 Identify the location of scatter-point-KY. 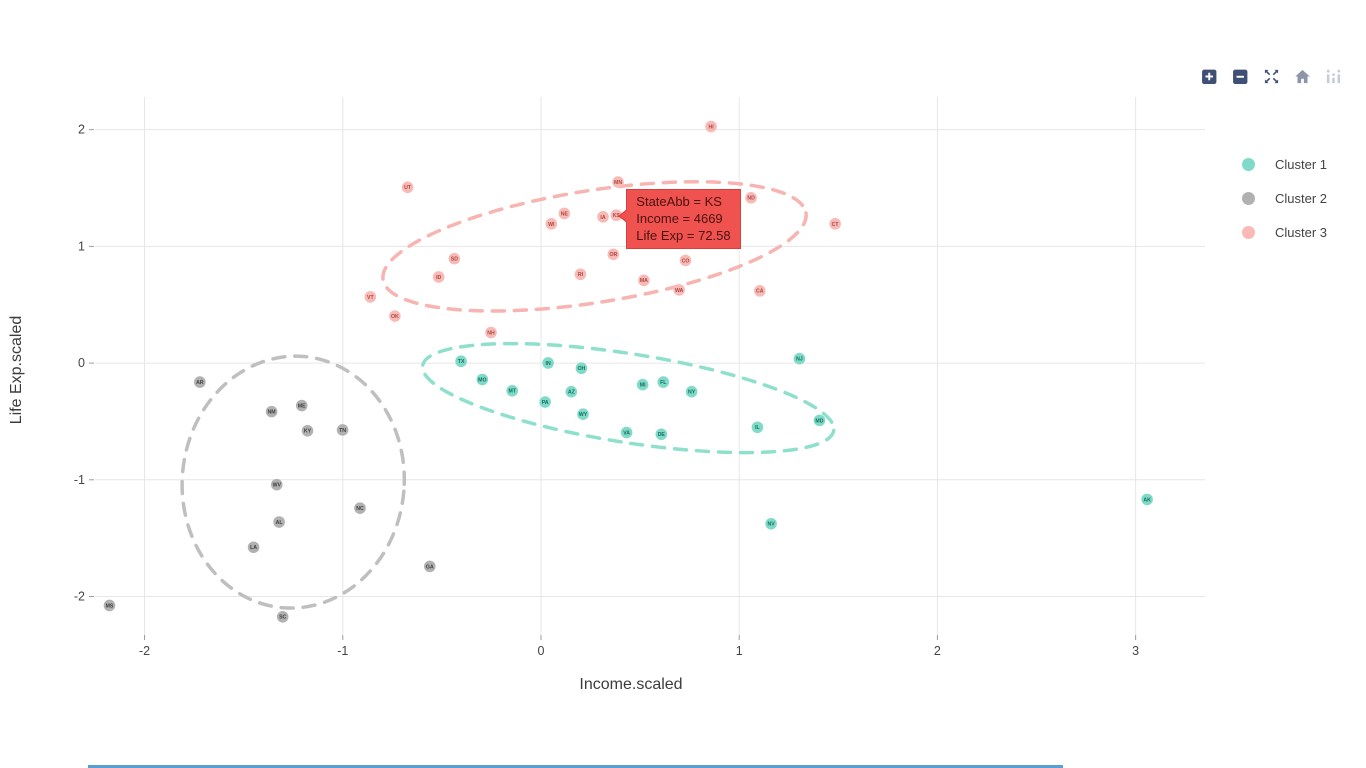
(307, 430).